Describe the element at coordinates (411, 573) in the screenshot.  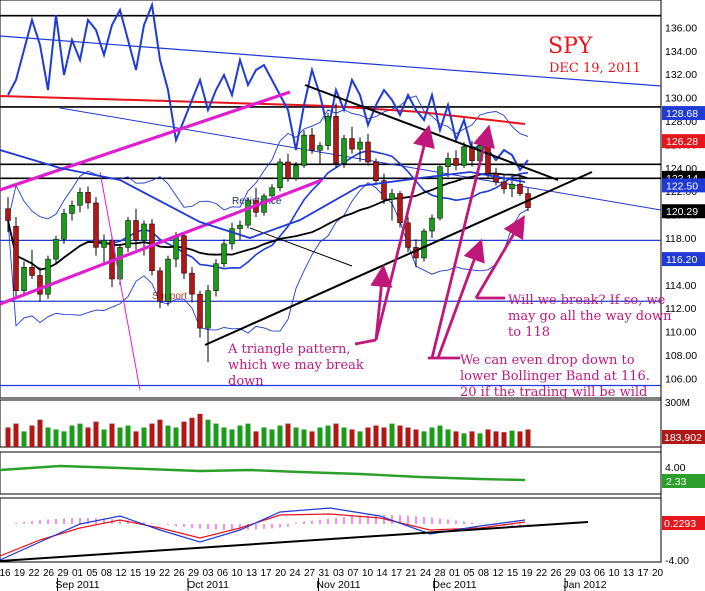
I see `date-tick-label: 21` at that location.